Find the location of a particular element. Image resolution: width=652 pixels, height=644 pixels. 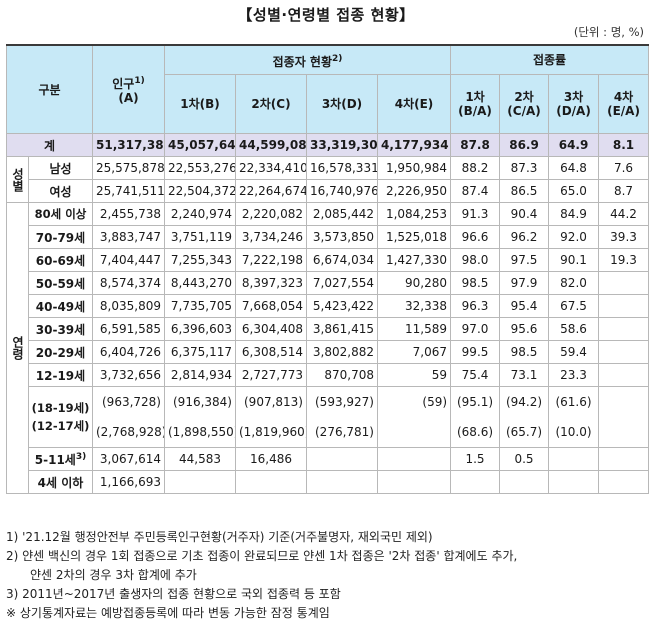

sex-cell-d4: 2,226,950 is located at coordinates (414, 191).